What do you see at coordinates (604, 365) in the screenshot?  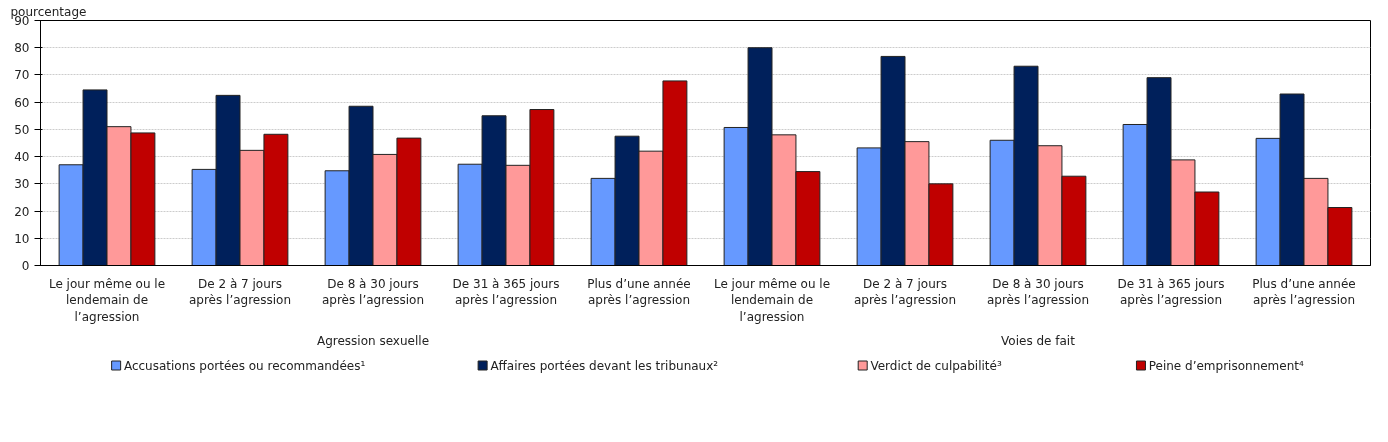 I see `legend-label: Affaires portées devant les tribunaux²` at bounding box center [604, 365].